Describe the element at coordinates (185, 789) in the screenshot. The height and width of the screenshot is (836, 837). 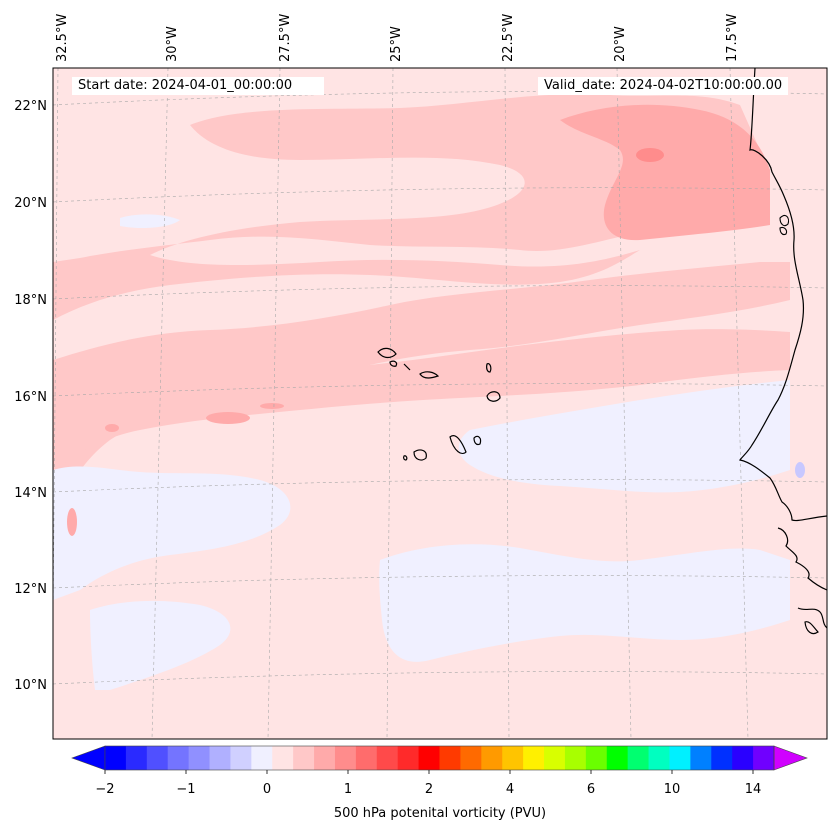
I see `cb-tick-label: −1` at that location.